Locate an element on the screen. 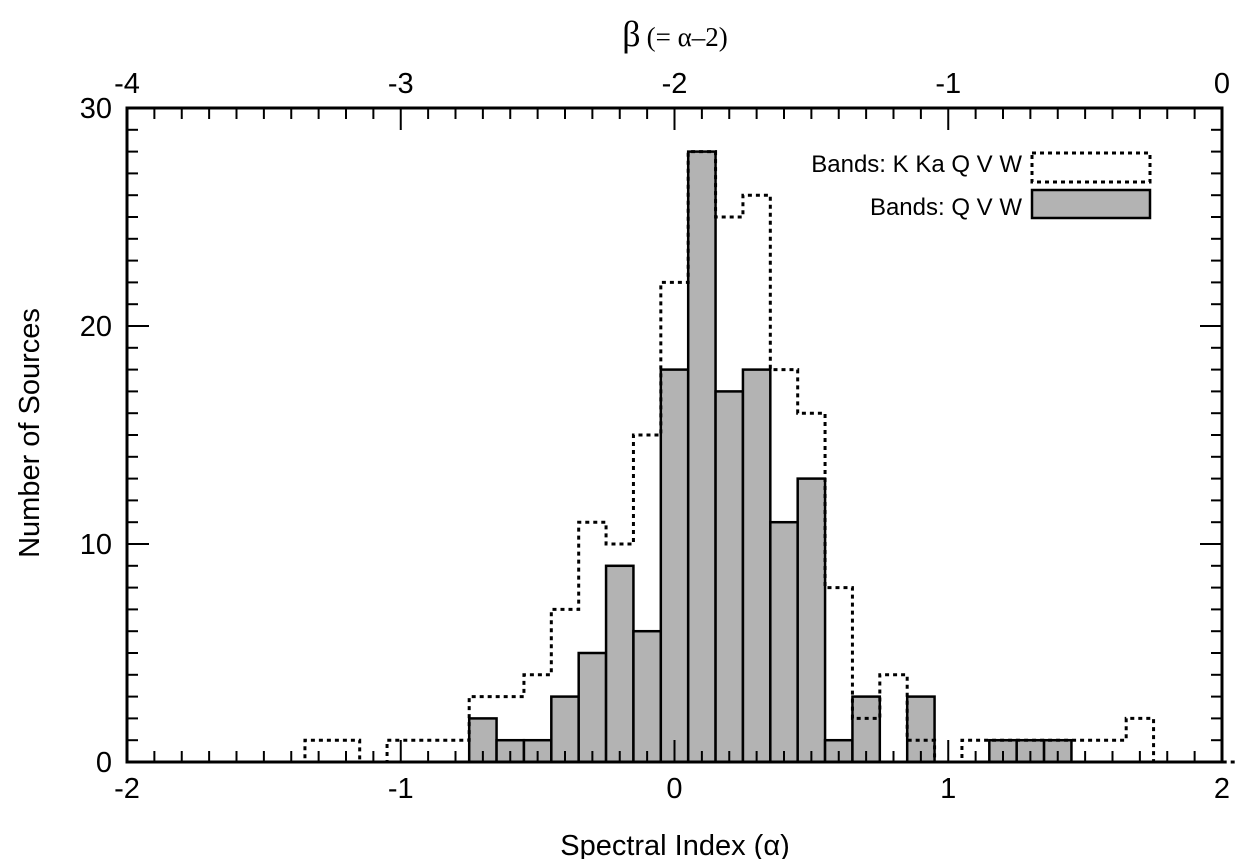  x-axis-title: Spectral Index (α) is located at coordinates (675, 844).